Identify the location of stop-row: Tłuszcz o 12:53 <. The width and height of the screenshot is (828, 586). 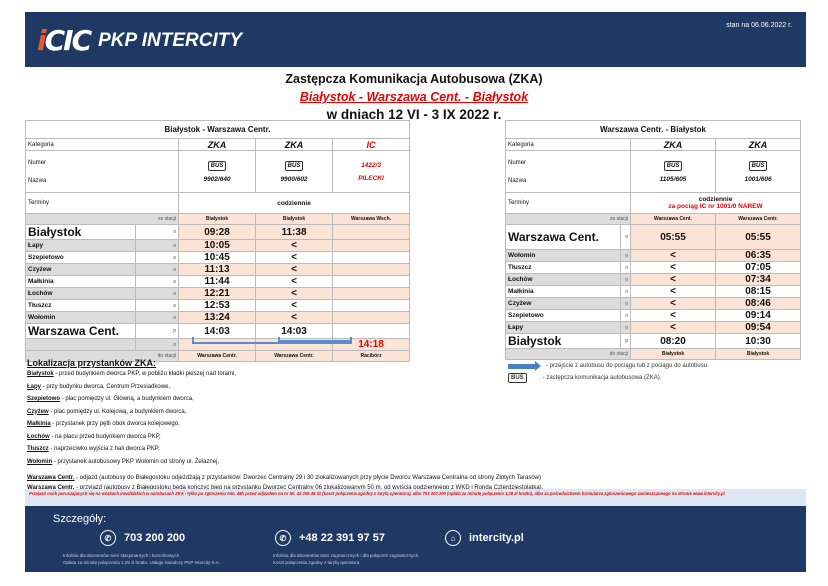
(218, 305).